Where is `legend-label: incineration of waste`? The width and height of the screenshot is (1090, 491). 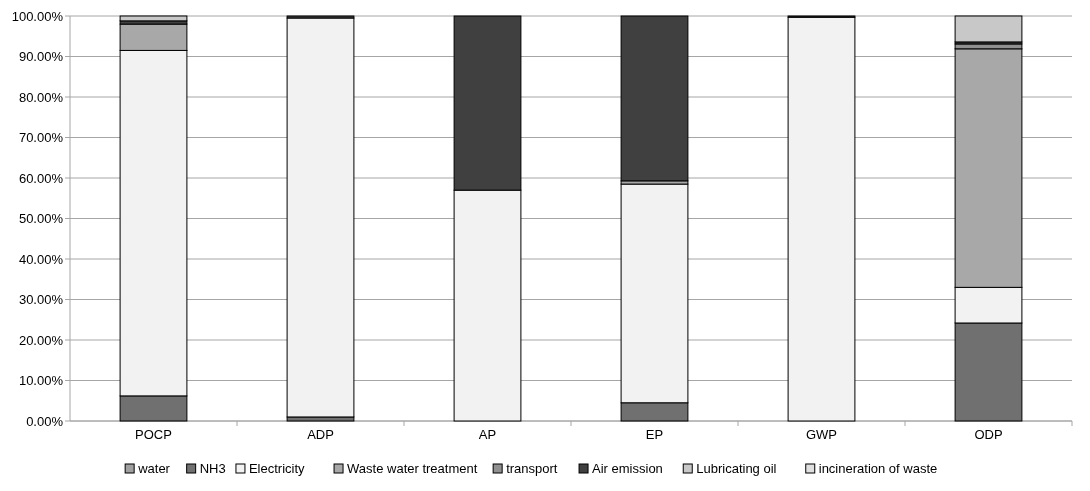 legend-label: incineration of waste is located at coordinates (878, 468).